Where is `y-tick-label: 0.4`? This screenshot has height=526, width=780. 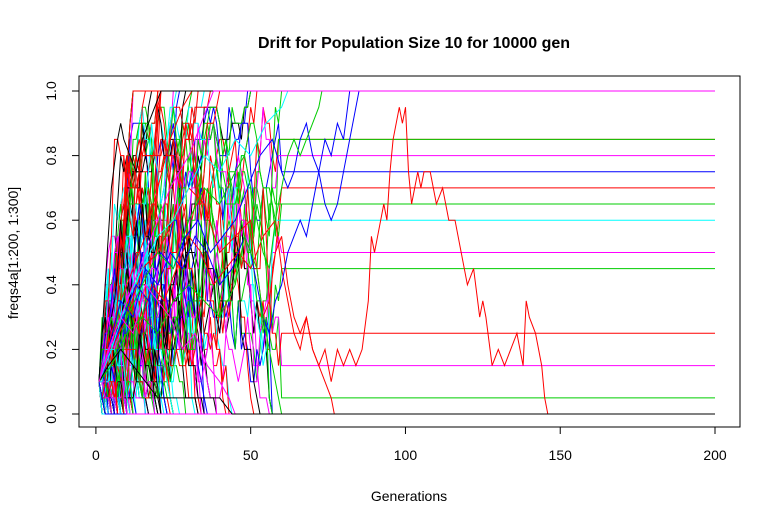
y-tick-label: 0.4 is located at coordinates (51, 285).